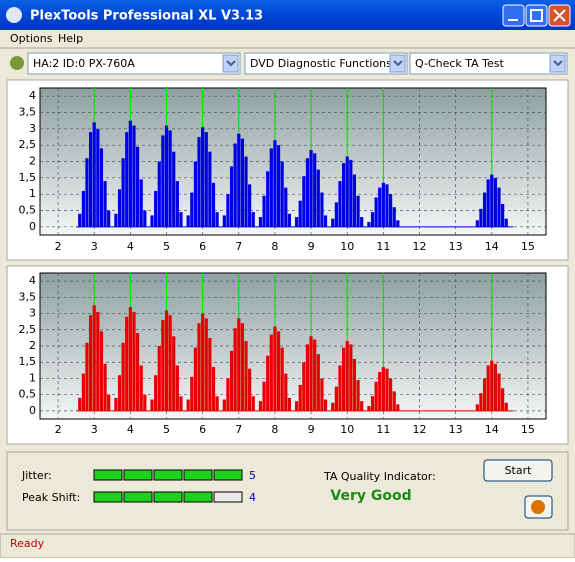 Image resolution: width=575 pixels, height=562 pixels. I want to click on drive-select, so click(134, 63).